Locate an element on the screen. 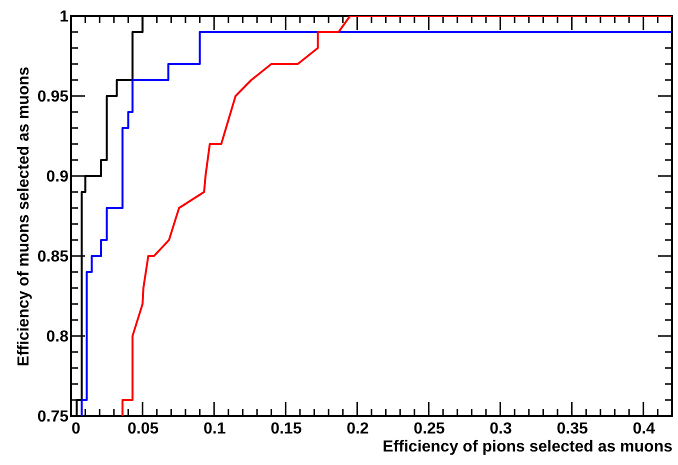  y-tick-label: 0.75 is located at coordinates (53, 417).